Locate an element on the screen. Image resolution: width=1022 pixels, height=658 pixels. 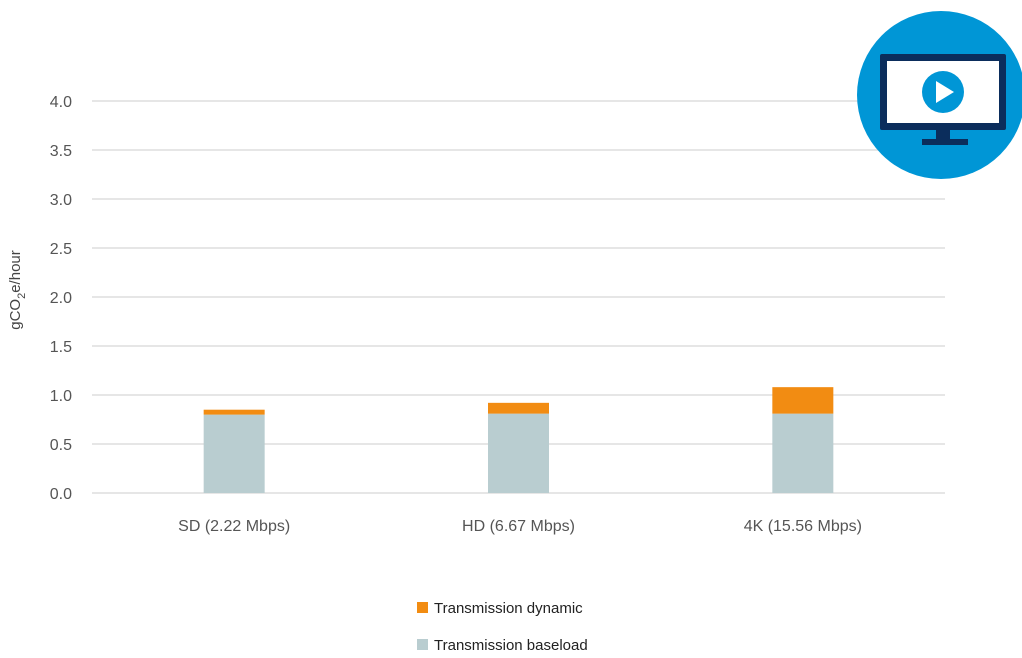
y-tick-label: 1.5 is located at coordinates (61, 347).